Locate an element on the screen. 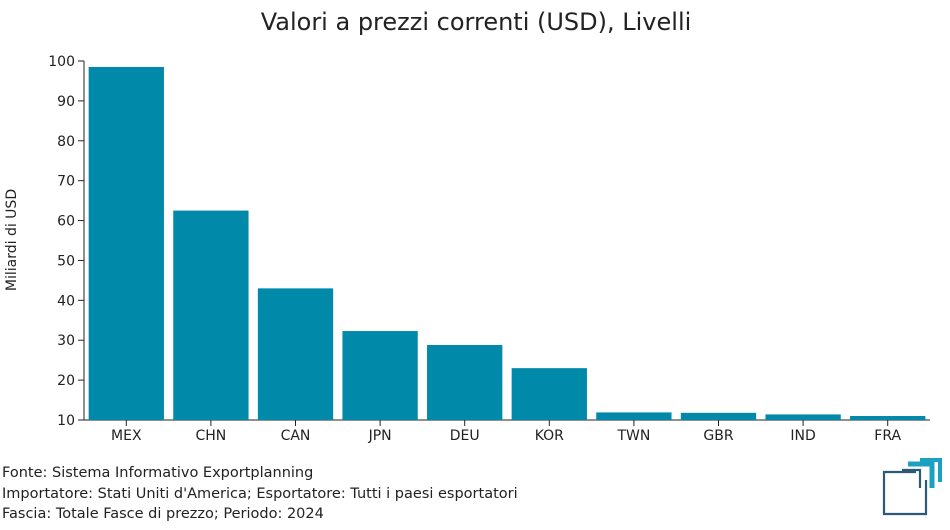  x-tick-label: MEX is located at coordinates (126, 436).